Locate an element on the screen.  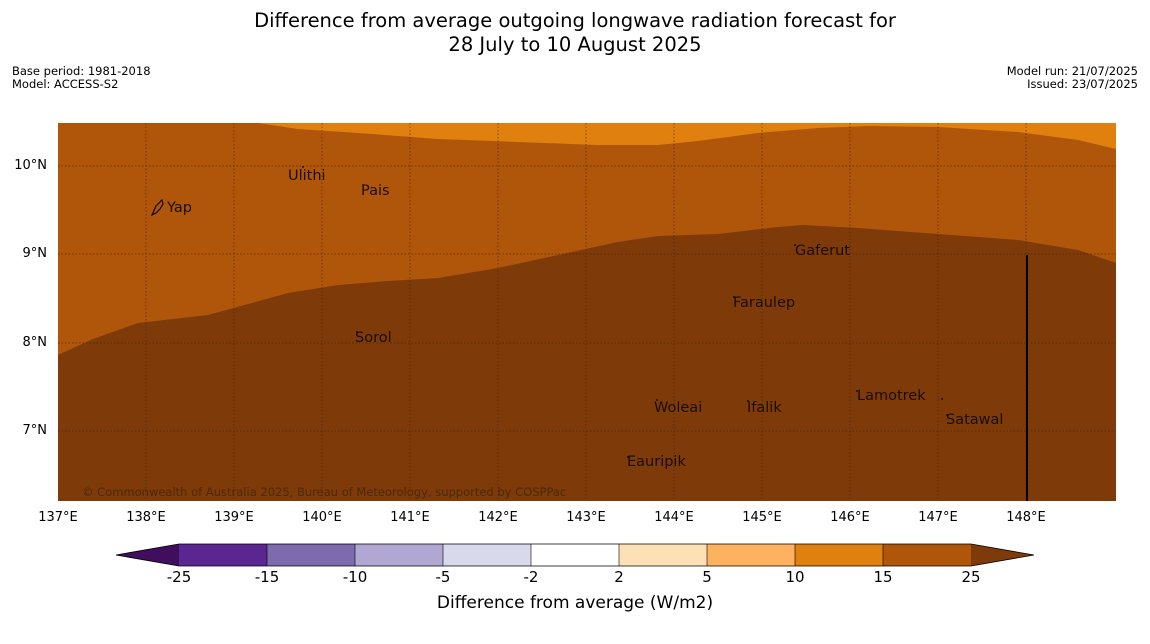
lat-label-10n: 10°N is located at coordinates (30, 165).